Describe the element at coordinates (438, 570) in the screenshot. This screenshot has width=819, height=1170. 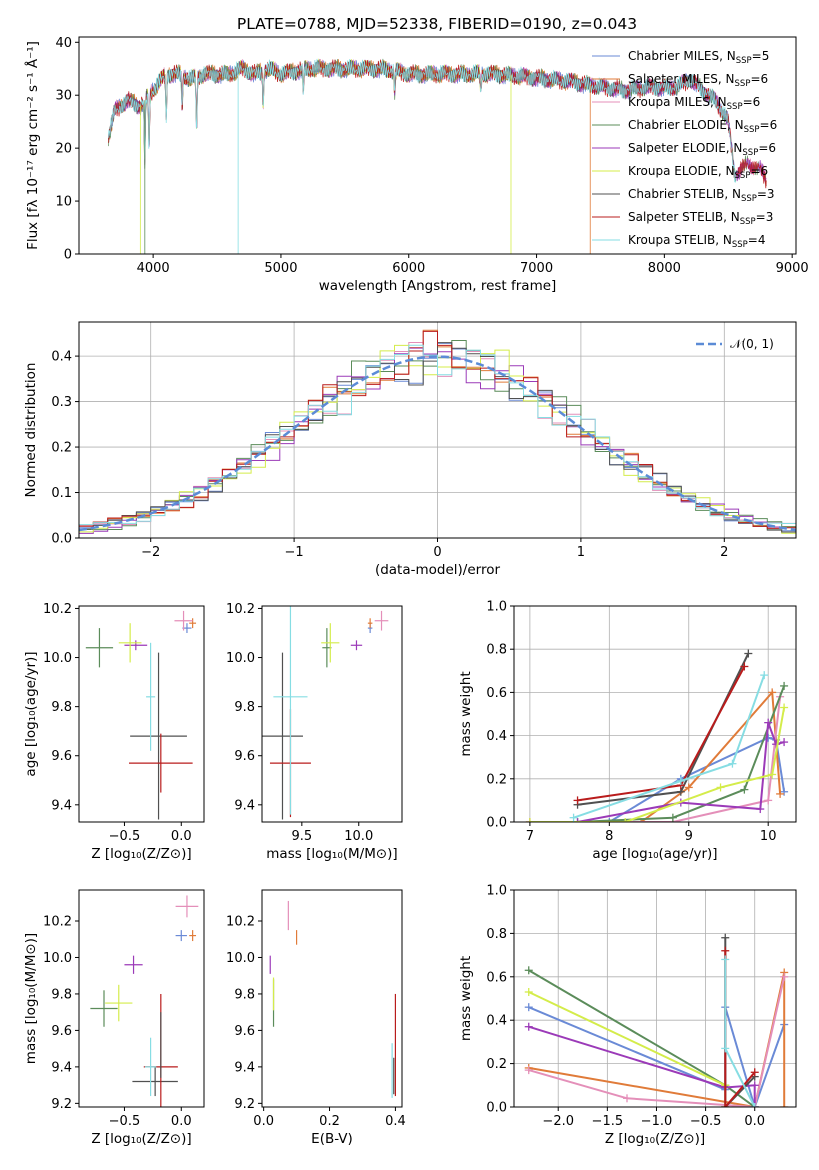
I see `x-axis-label: (data-model)/error` at that location.